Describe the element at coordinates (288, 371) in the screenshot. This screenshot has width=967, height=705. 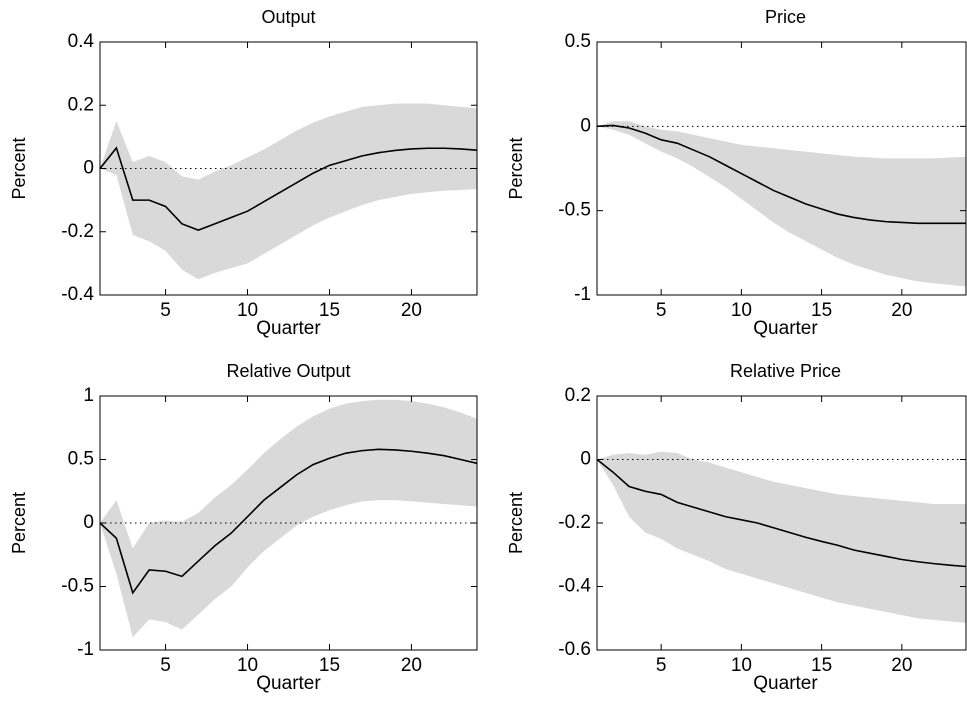
I see `subplot-title: Relative Output` at that location.